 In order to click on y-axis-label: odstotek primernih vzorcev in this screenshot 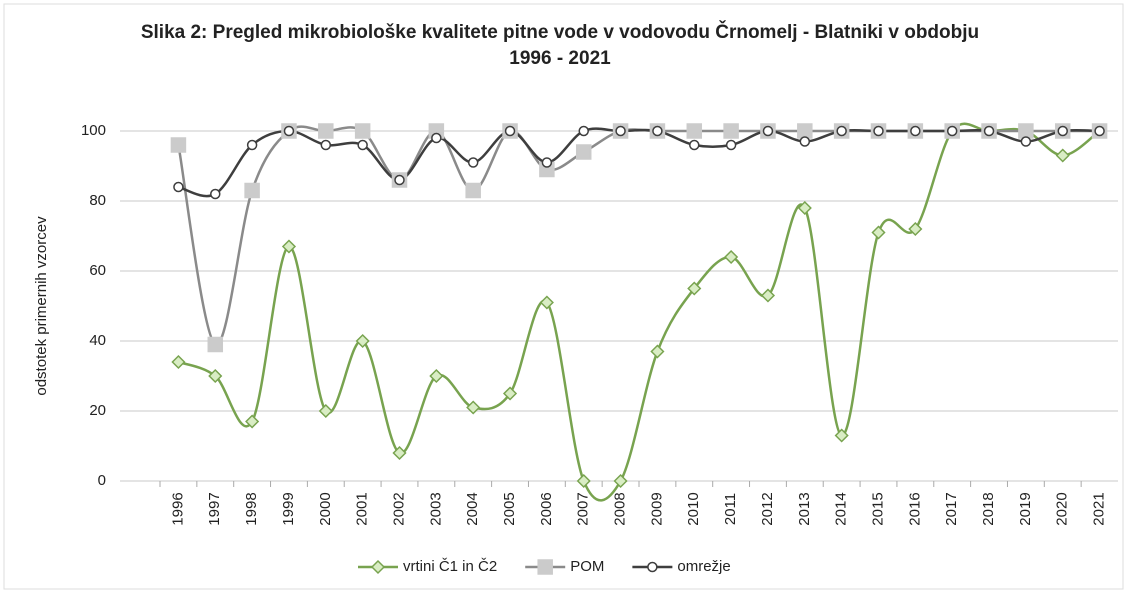, I will do `click(41, 306)`.